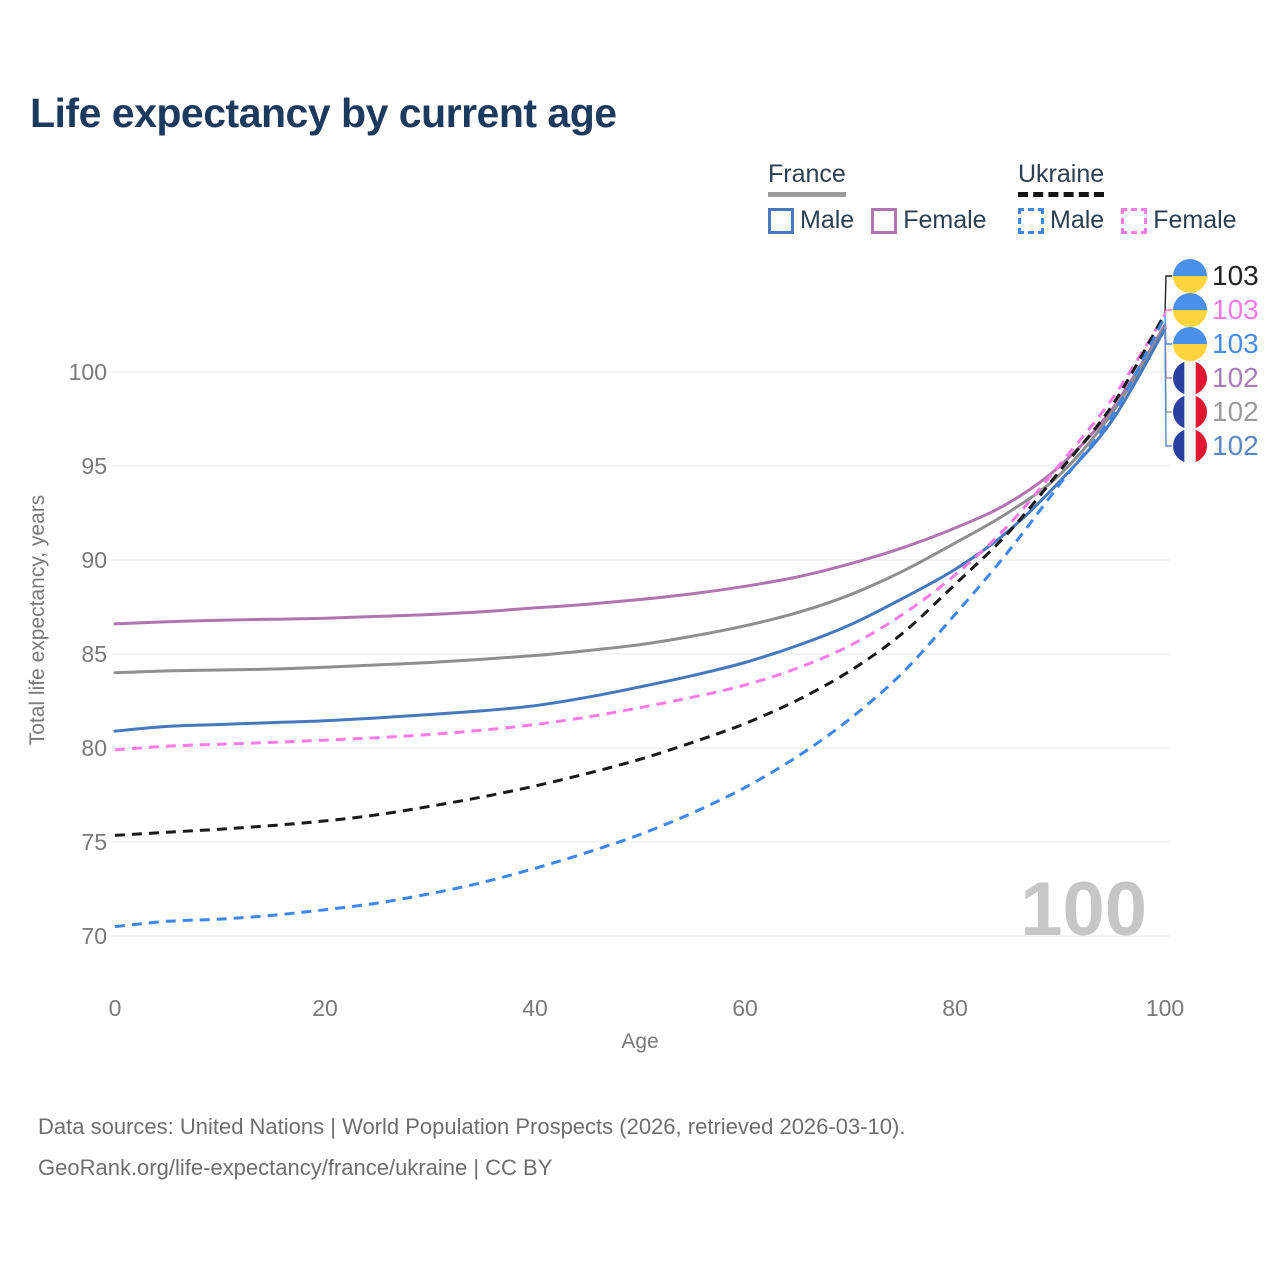  What do you see at coordinates (1127, 197) in the screenshot?
I see `legend-group-ukraine: Ukraine Male Female` at bounding box center [1127, 197].